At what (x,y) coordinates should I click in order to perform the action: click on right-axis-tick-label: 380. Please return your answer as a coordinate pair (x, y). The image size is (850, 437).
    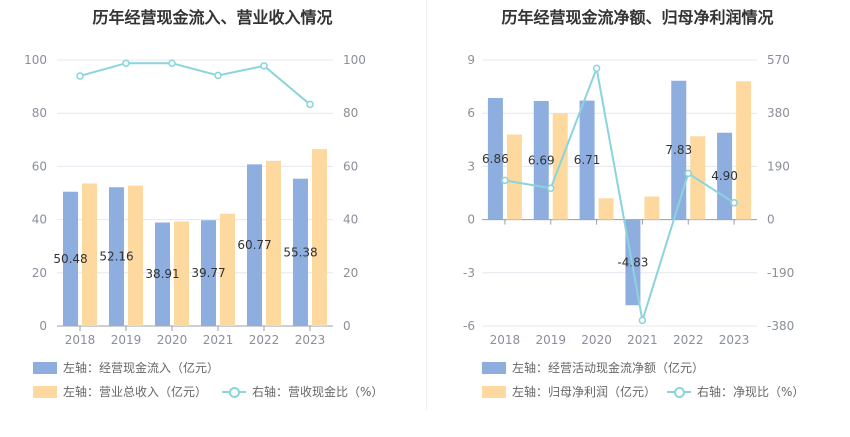
    Looking at the image, I should click on (778, 113).